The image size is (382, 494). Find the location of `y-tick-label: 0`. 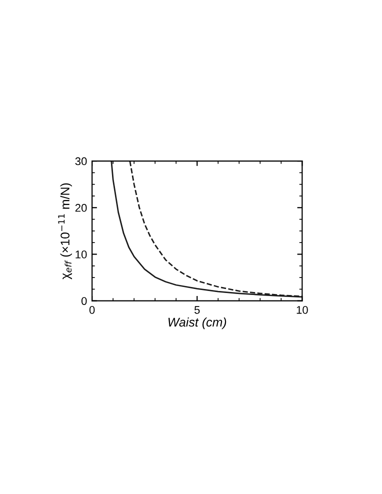

y-tick-label: 0 is located at coordinates (84, 301).